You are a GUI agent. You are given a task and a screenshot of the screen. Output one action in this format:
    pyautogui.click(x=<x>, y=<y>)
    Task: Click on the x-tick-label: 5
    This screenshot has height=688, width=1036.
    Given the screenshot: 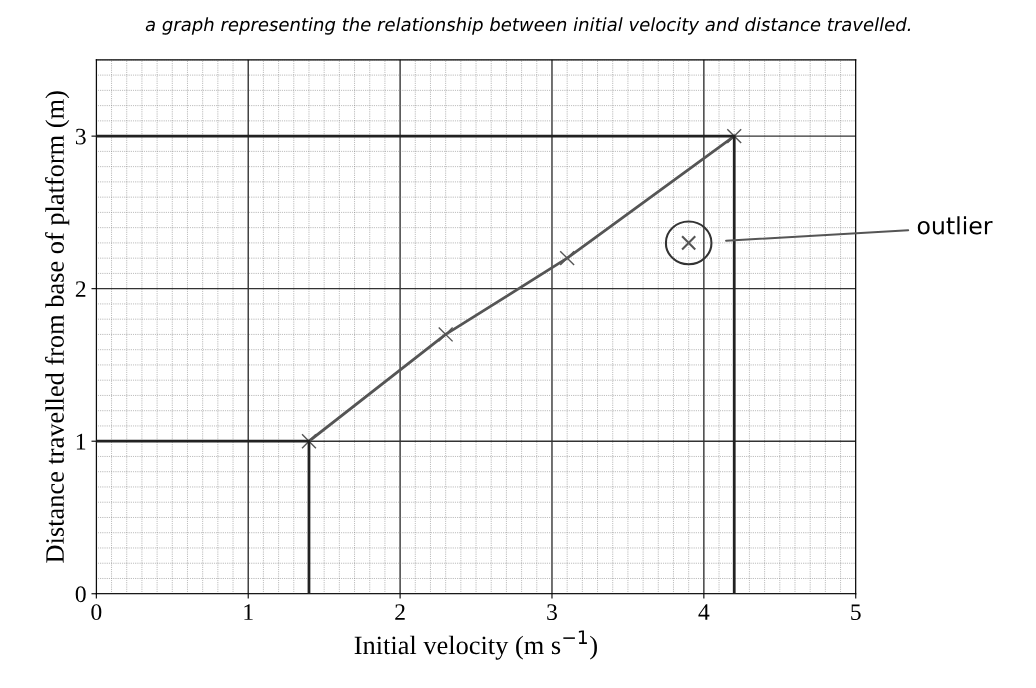 What is the action you would take?
    pyautogui.click(x=856, y=612)
    